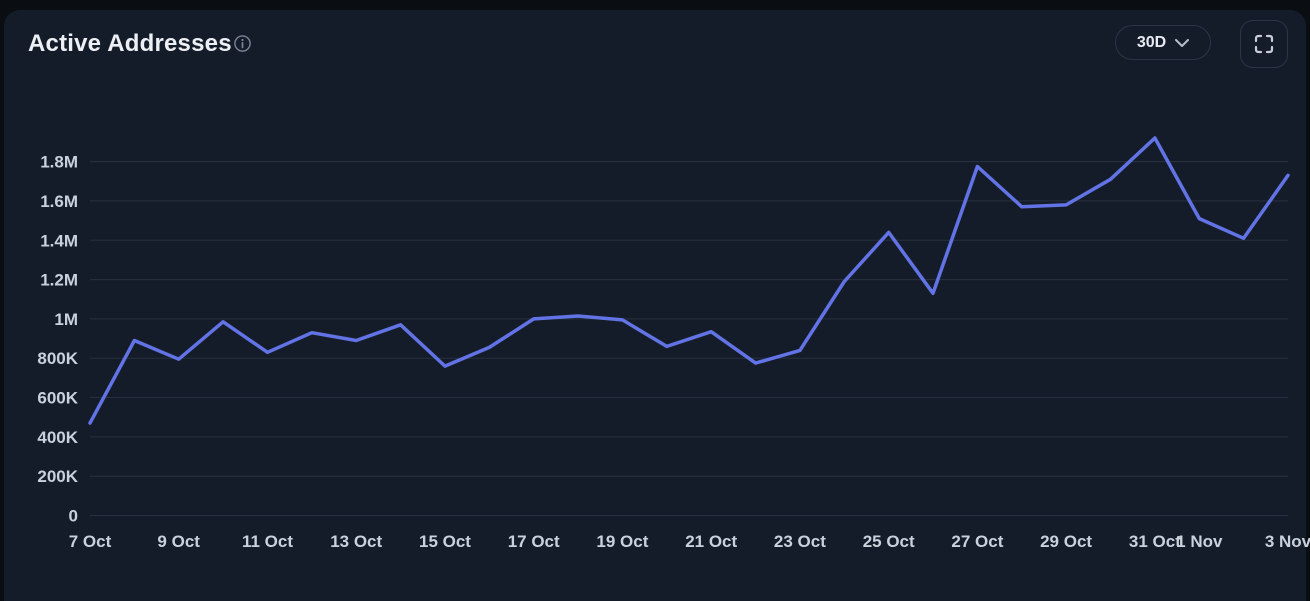  What do you see at coordinates (1151, 42) in the screenshot?
I see `time-range-label: 30D` at bounding box center [1151, 42].